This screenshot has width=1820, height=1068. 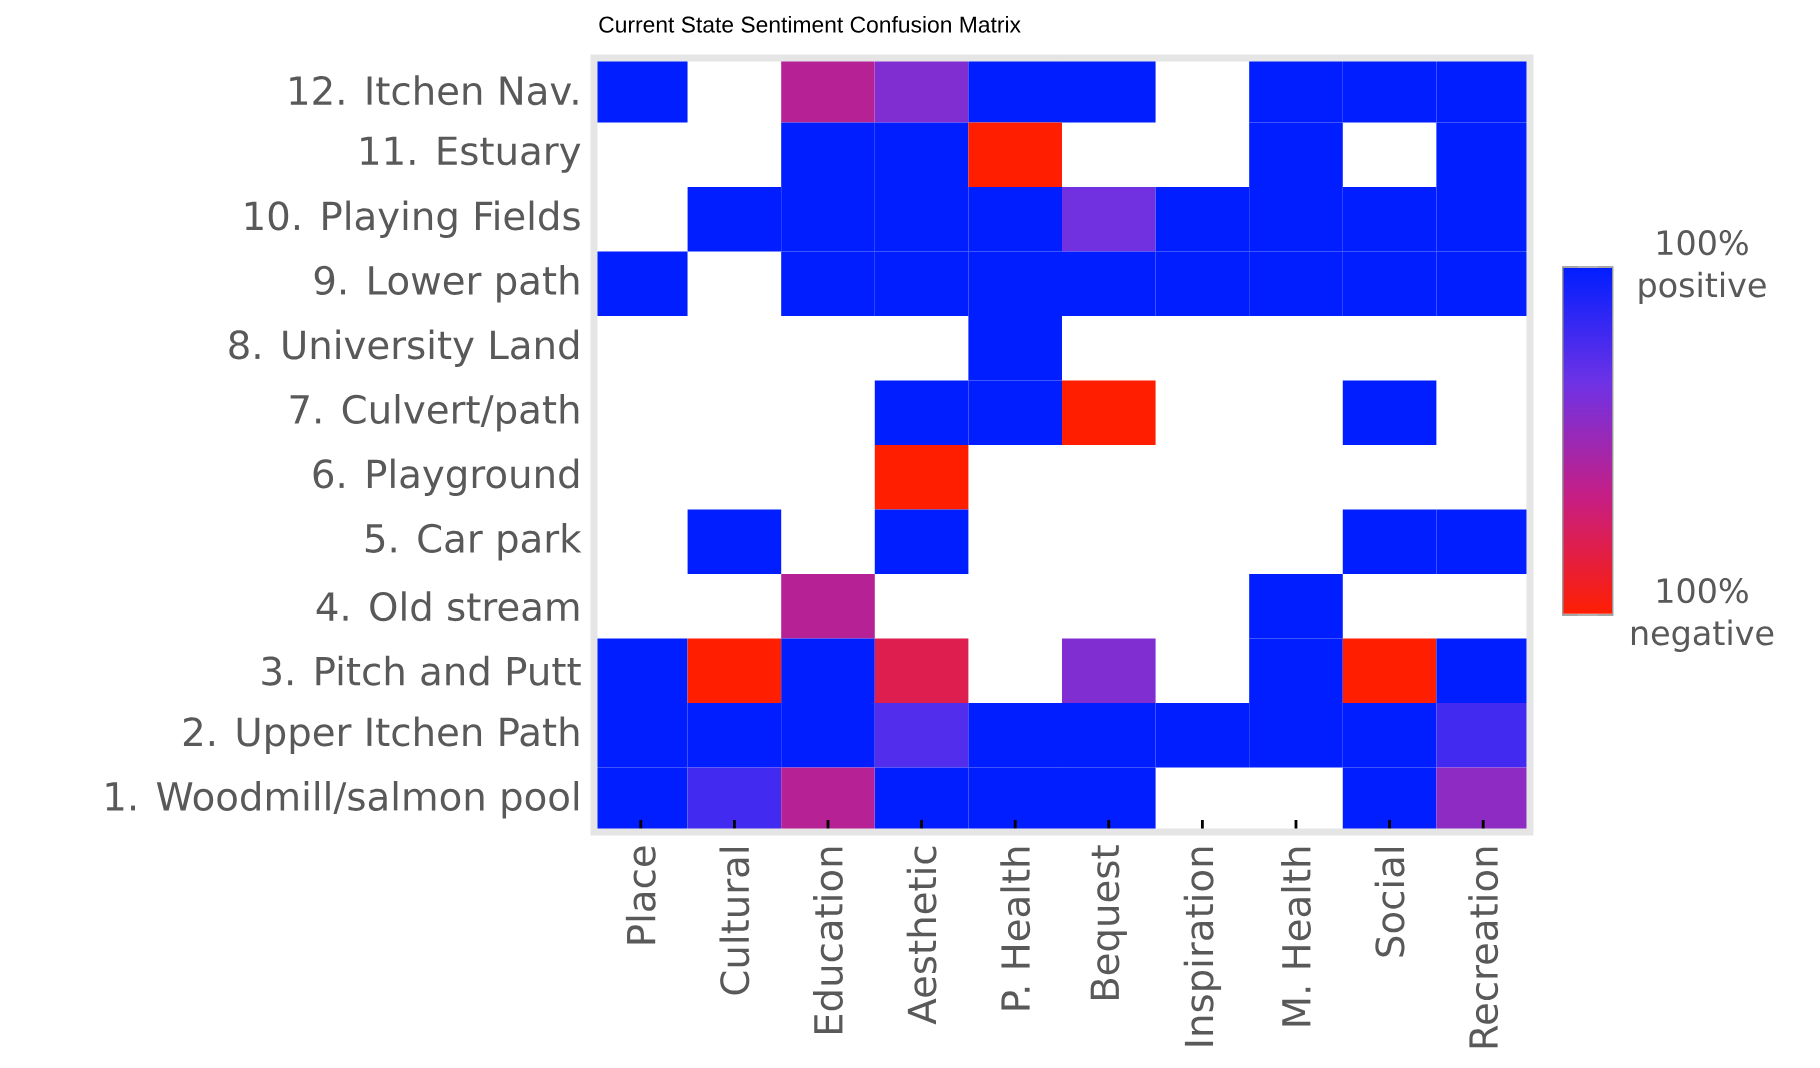 I want to click on y-tick-label: 7. Culvert/path, so click(x=434, y=413).